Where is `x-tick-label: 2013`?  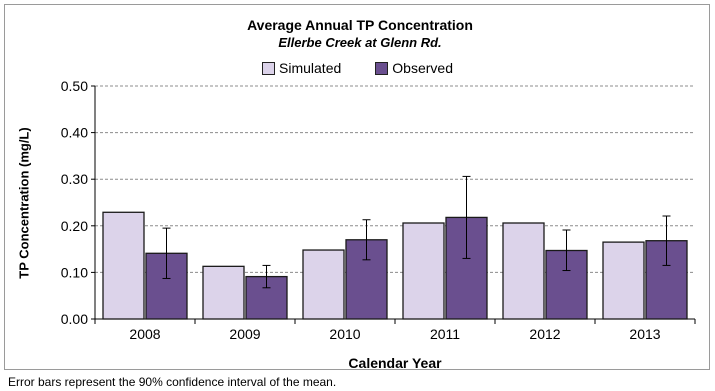
x-tick-label: 2013 is located at coordinates (644, 334).